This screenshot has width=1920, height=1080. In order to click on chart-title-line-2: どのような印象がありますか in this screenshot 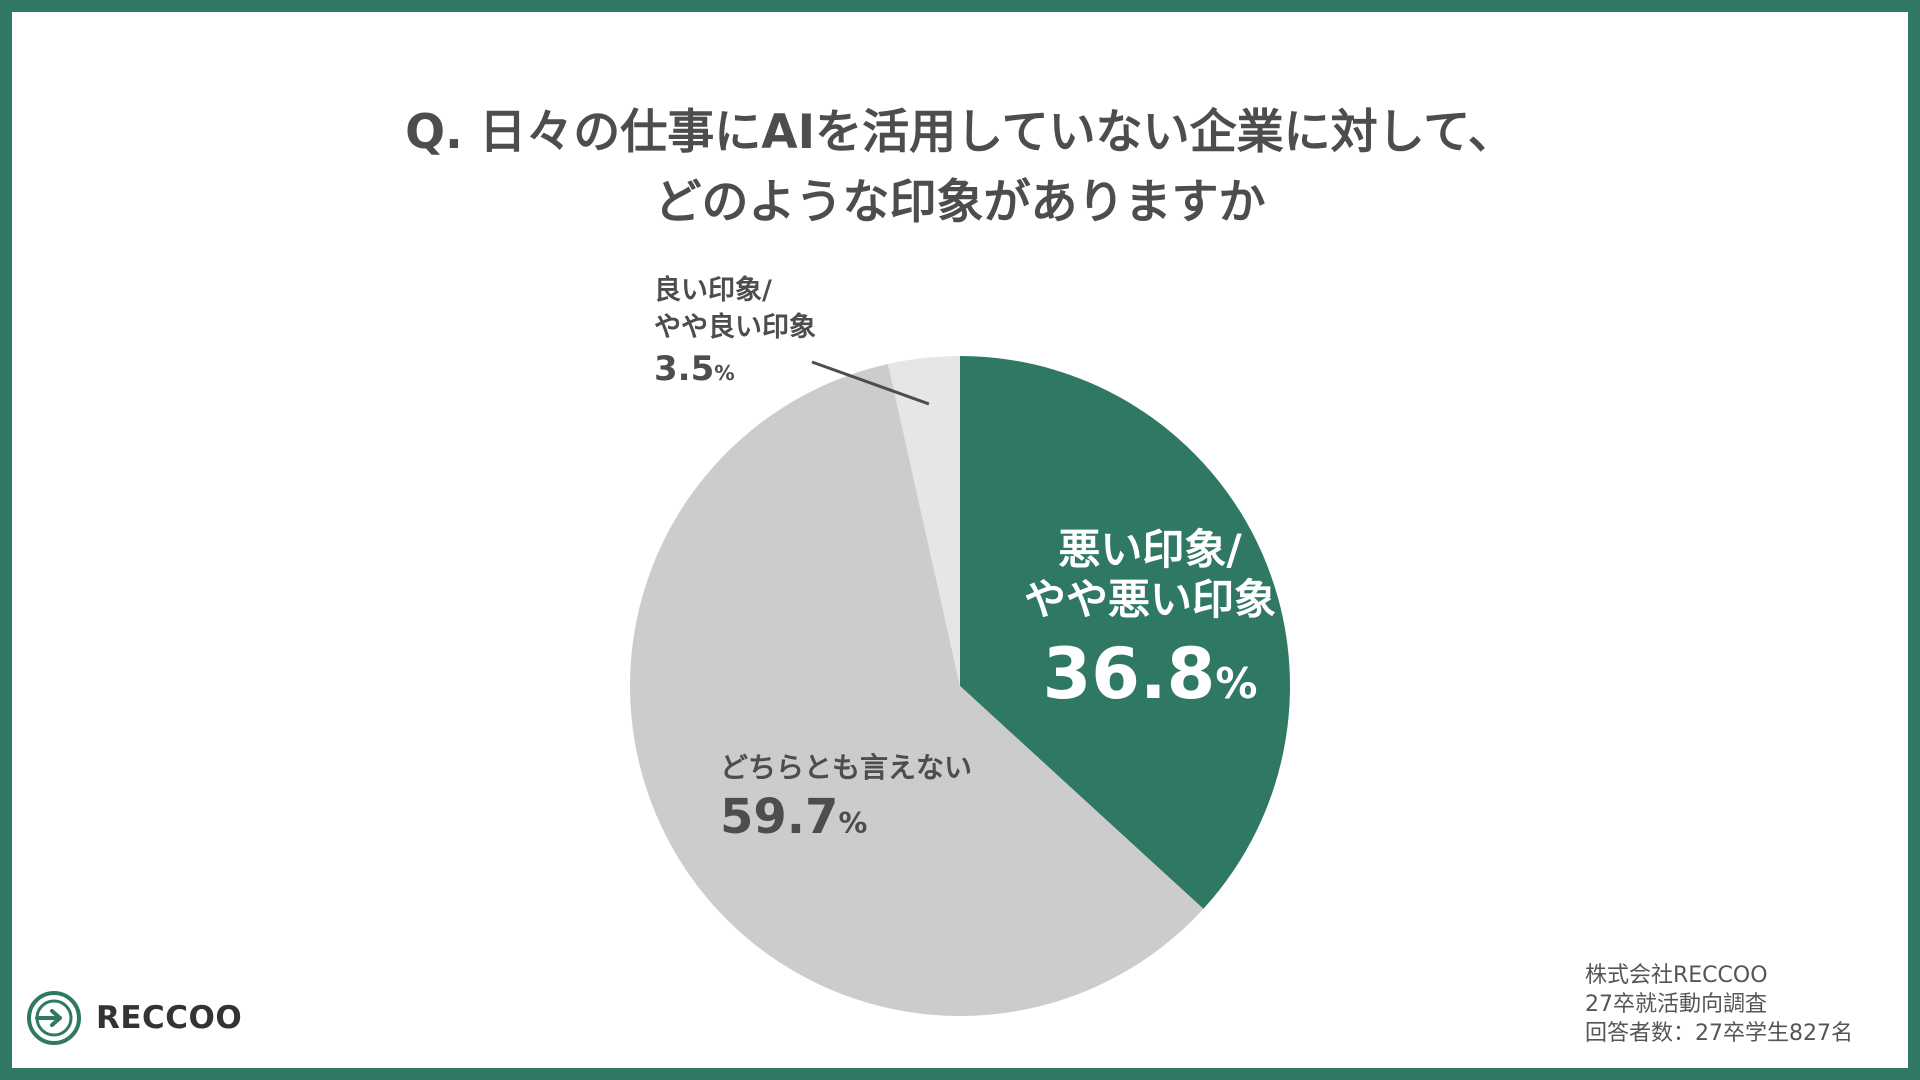, I will do `click(960, 202)`.